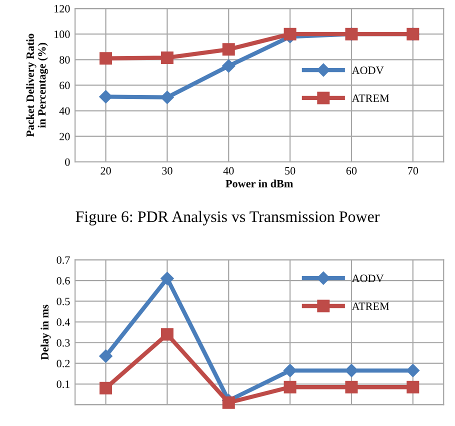  Describe the element at coordinates (260, 184) in the screenshot. I see `x-axis-title: Power in dBm` at that location.